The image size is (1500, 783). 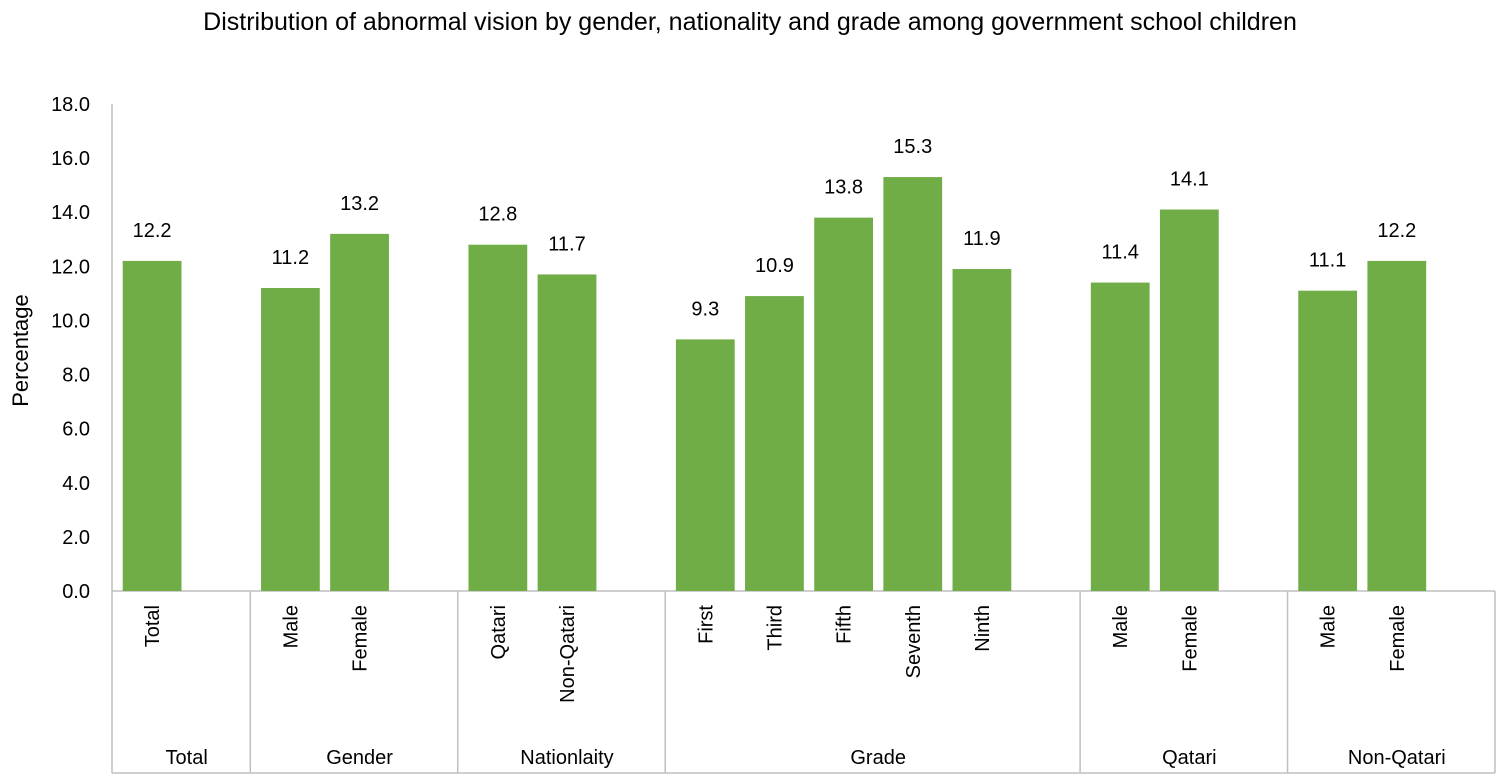 I want to click on data-label: 11.1, so click(x=1327, y=261).